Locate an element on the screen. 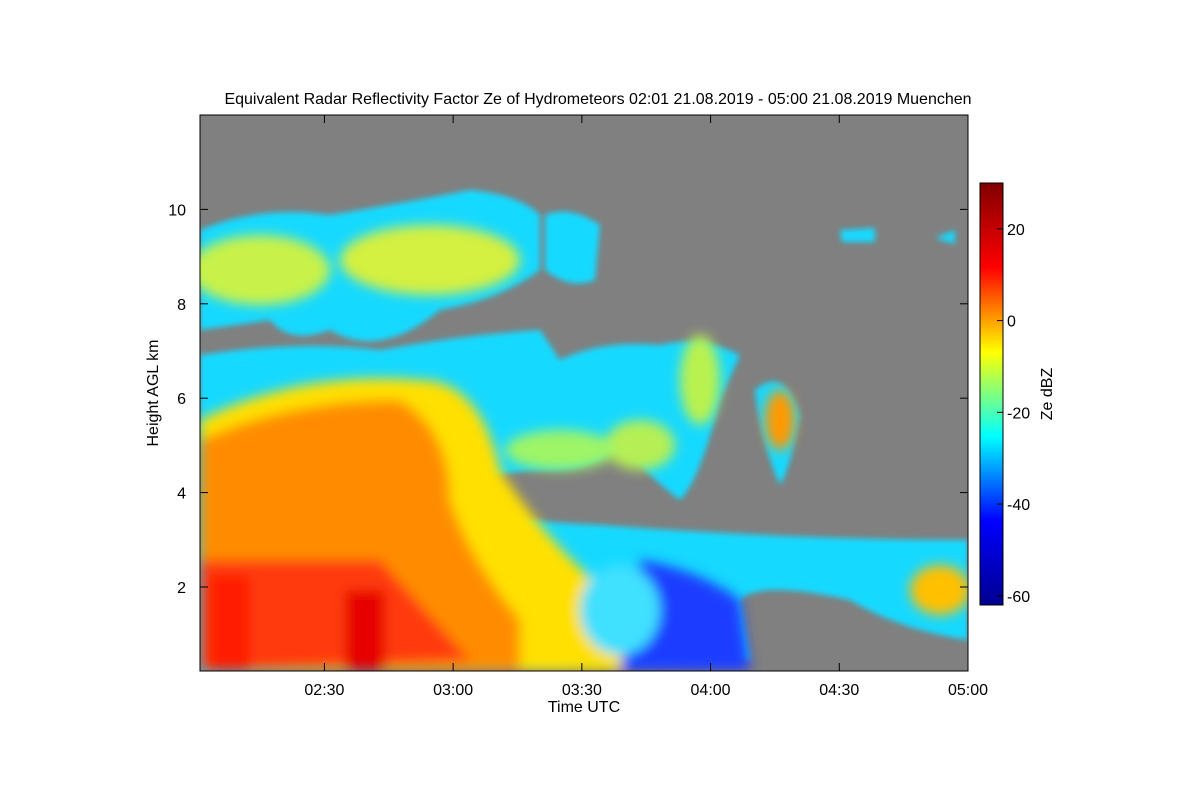  colorbar-tick-label: -60 is located at coordinates (1018, 597).